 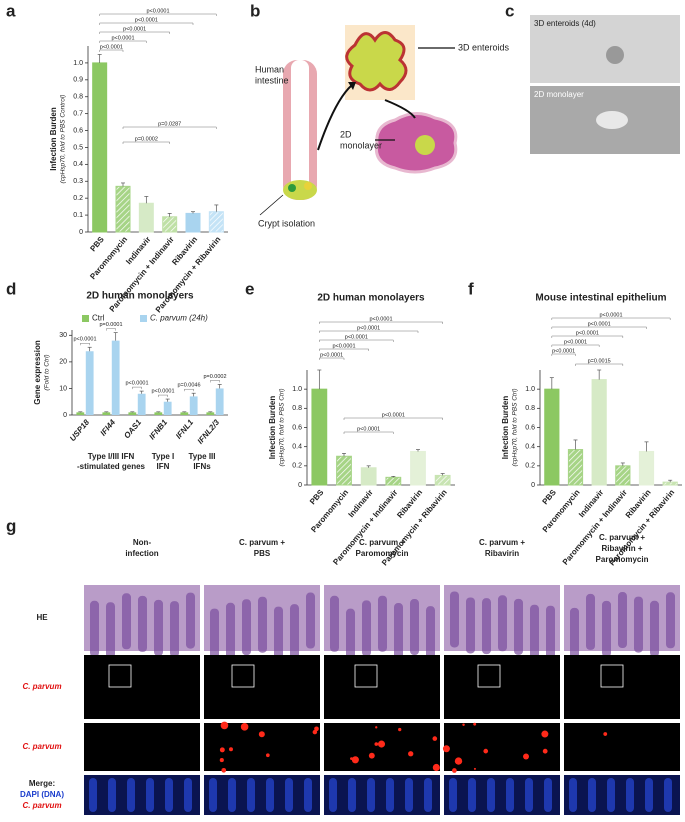 What do you see at coordinates (297, 389) in the screenshot?
I see `y-tick-label: 1.0` at bounding box center [297, 389].